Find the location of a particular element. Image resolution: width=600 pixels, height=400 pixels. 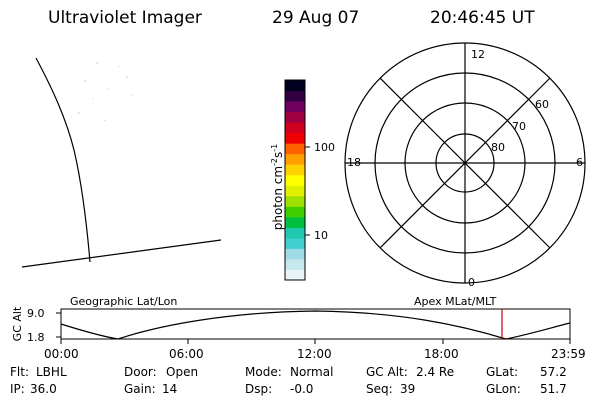

status-seq-label: Seq: is located at coordinates (379, 389).